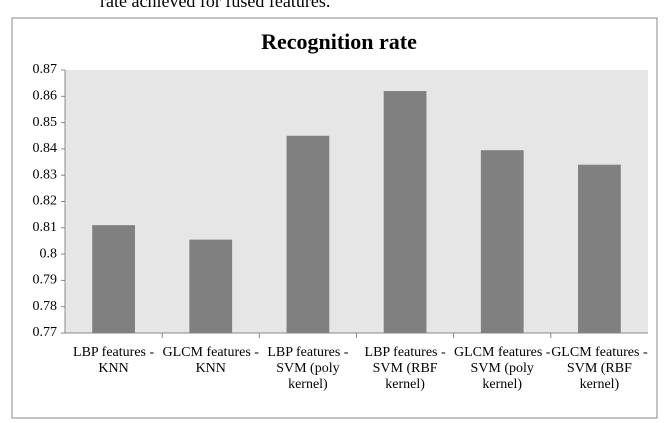 Image resolution: width=665 pixels, height=423 pixels. What do you see at coordinates (339, 41) in the screenshot?
I see `chart-title: Recognition rate` at bounding box center [339, 41].